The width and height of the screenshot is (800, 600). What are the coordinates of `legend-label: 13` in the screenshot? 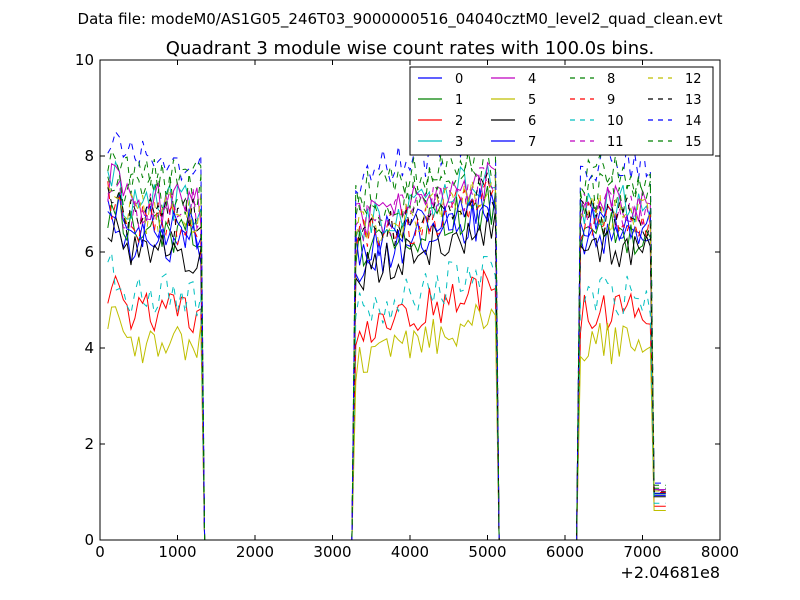 It's located at (693, 100).